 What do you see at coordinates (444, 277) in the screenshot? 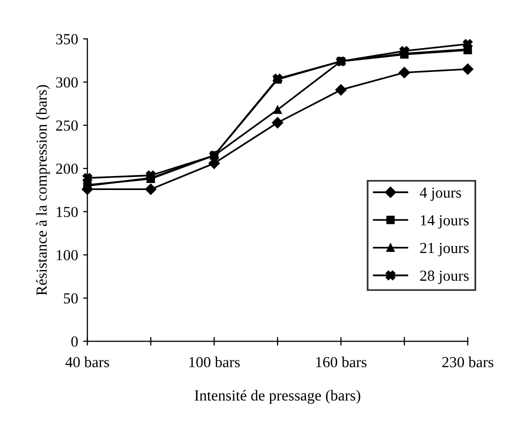
I see `legend-label: 28 jours` at bounding box center [444, 277].